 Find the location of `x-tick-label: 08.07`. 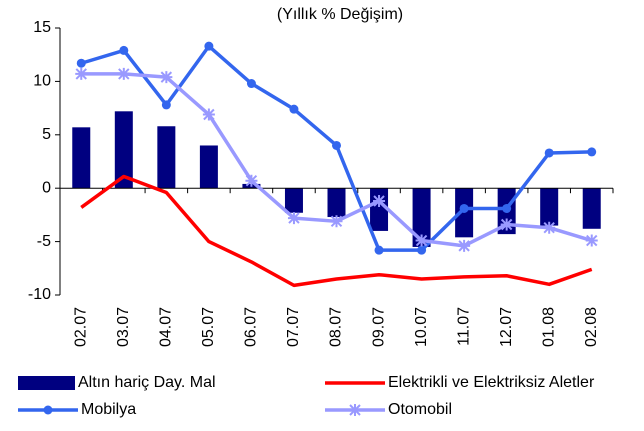

x-tick-label: 08.07 is located at coordinates (336, 327).